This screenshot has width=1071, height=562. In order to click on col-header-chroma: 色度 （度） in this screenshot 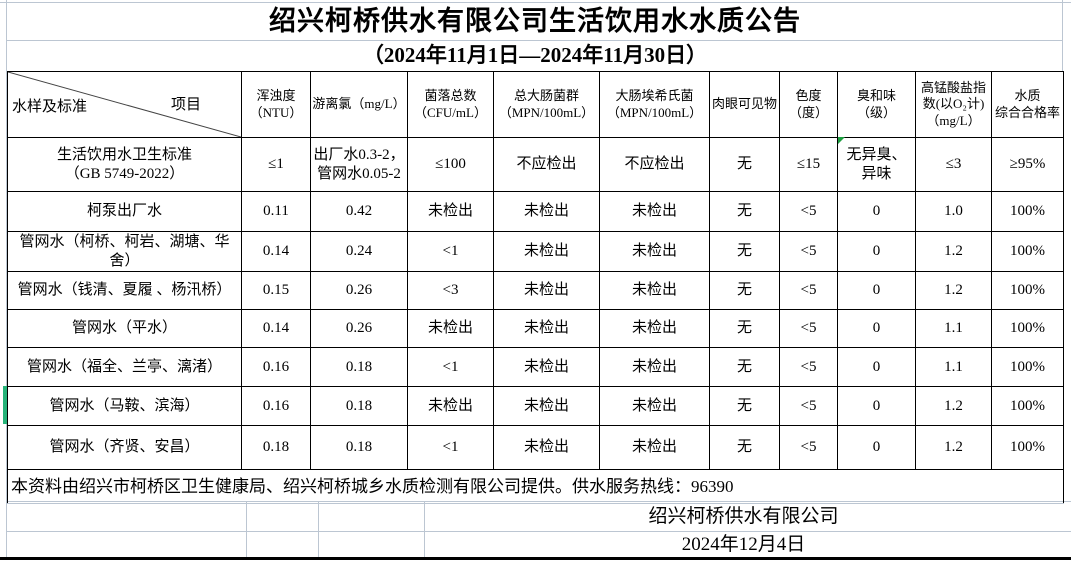, I will do `click(808, 104)`.